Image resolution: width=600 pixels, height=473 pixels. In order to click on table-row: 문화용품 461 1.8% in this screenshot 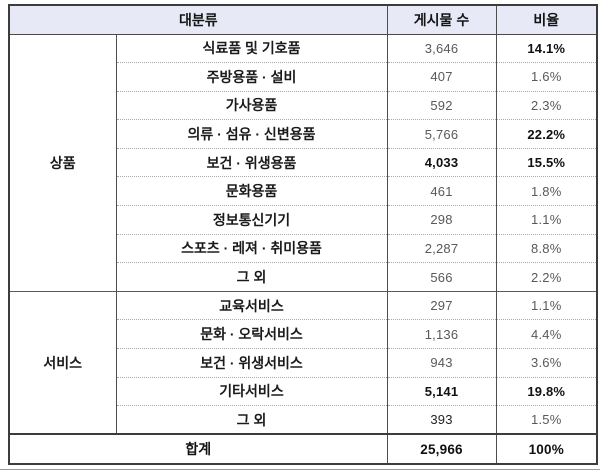, I will do `click(303, 191)`.